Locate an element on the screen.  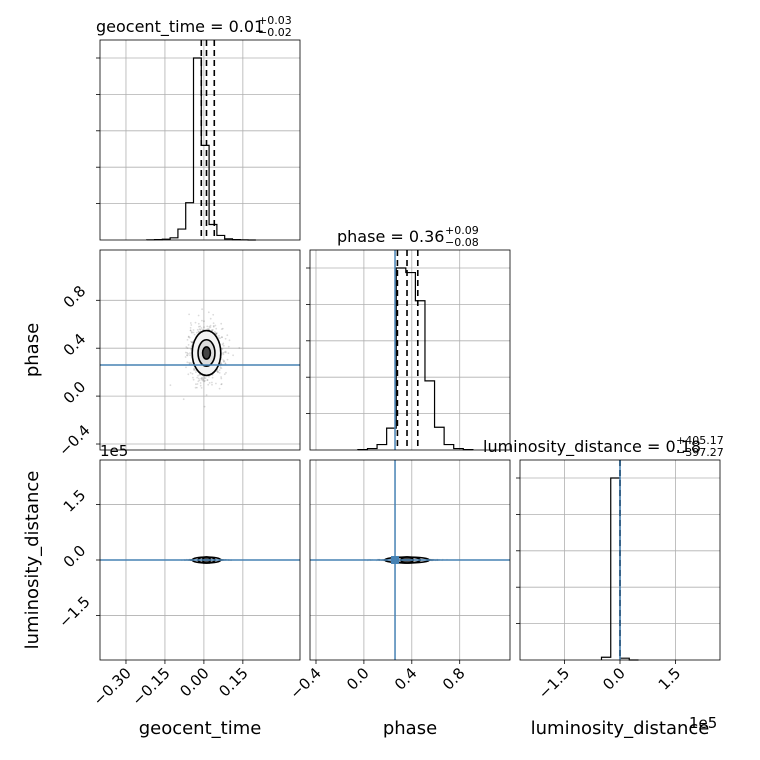
title-geocent-time-minus: −0.02 is located at coordinates (275, 32).